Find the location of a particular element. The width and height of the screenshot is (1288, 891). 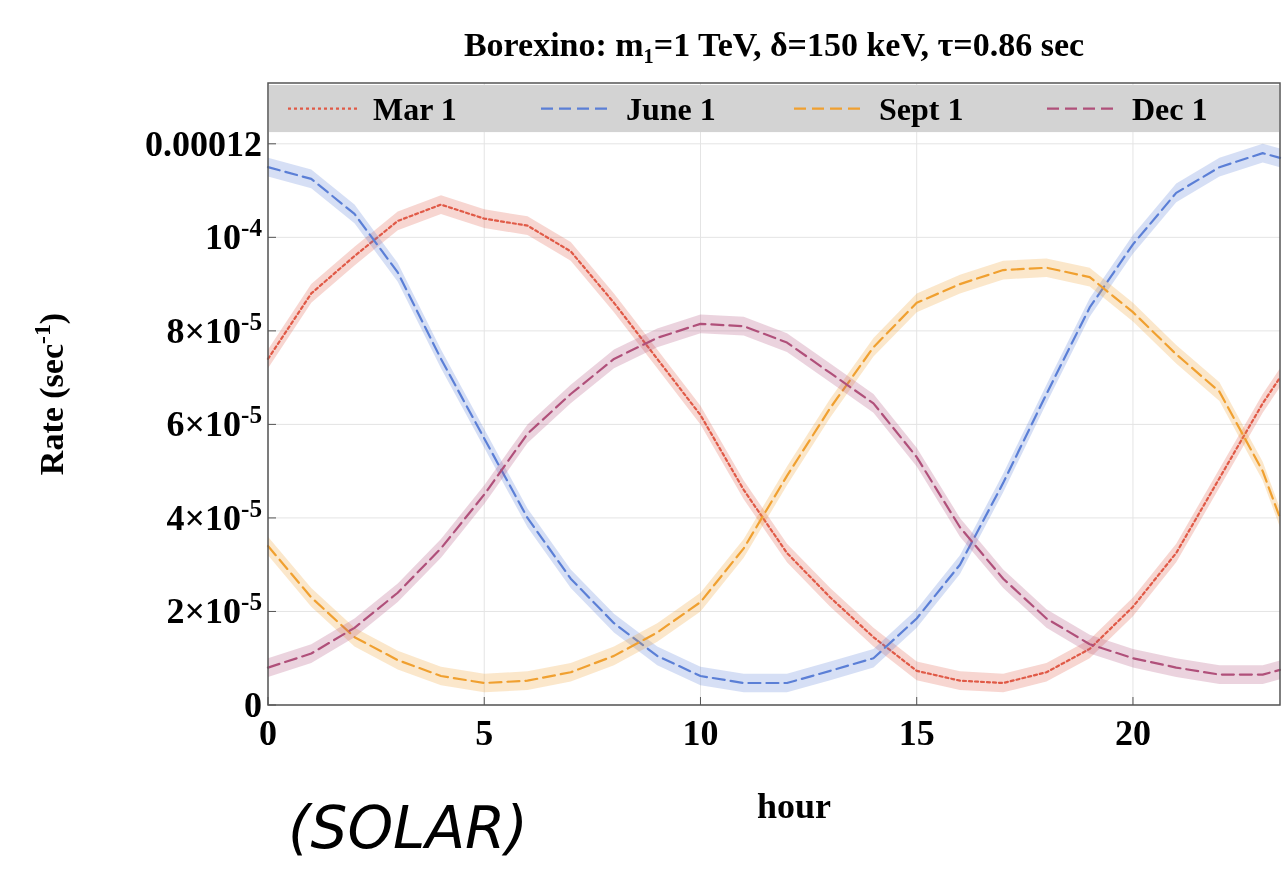

legend-label: June 1 is located at coordinates (671, 108).